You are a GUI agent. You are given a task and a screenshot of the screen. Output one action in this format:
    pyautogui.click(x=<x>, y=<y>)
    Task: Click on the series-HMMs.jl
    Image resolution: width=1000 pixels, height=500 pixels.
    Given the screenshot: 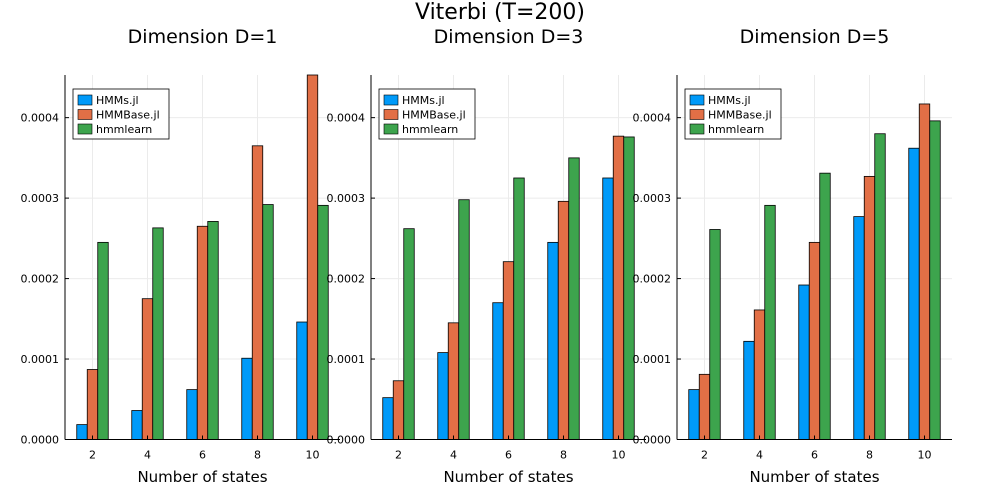 What is the action you would take?
    pyautogui.click(x=804, y=293)
    